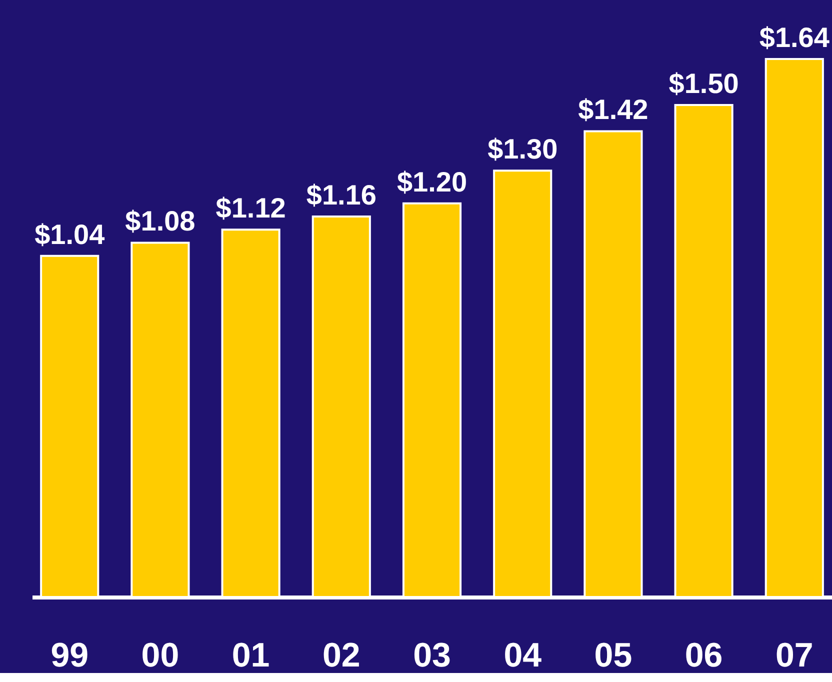 The image size is (832, 682). I want to click on data-label: $1.04, so click(70, 234).